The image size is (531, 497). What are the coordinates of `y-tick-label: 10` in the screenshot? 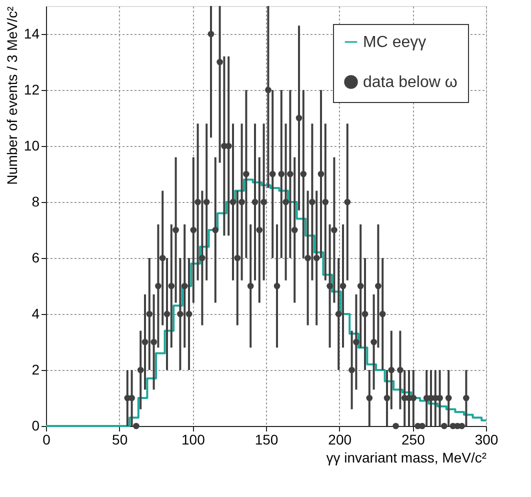 It's located at (32, 146).